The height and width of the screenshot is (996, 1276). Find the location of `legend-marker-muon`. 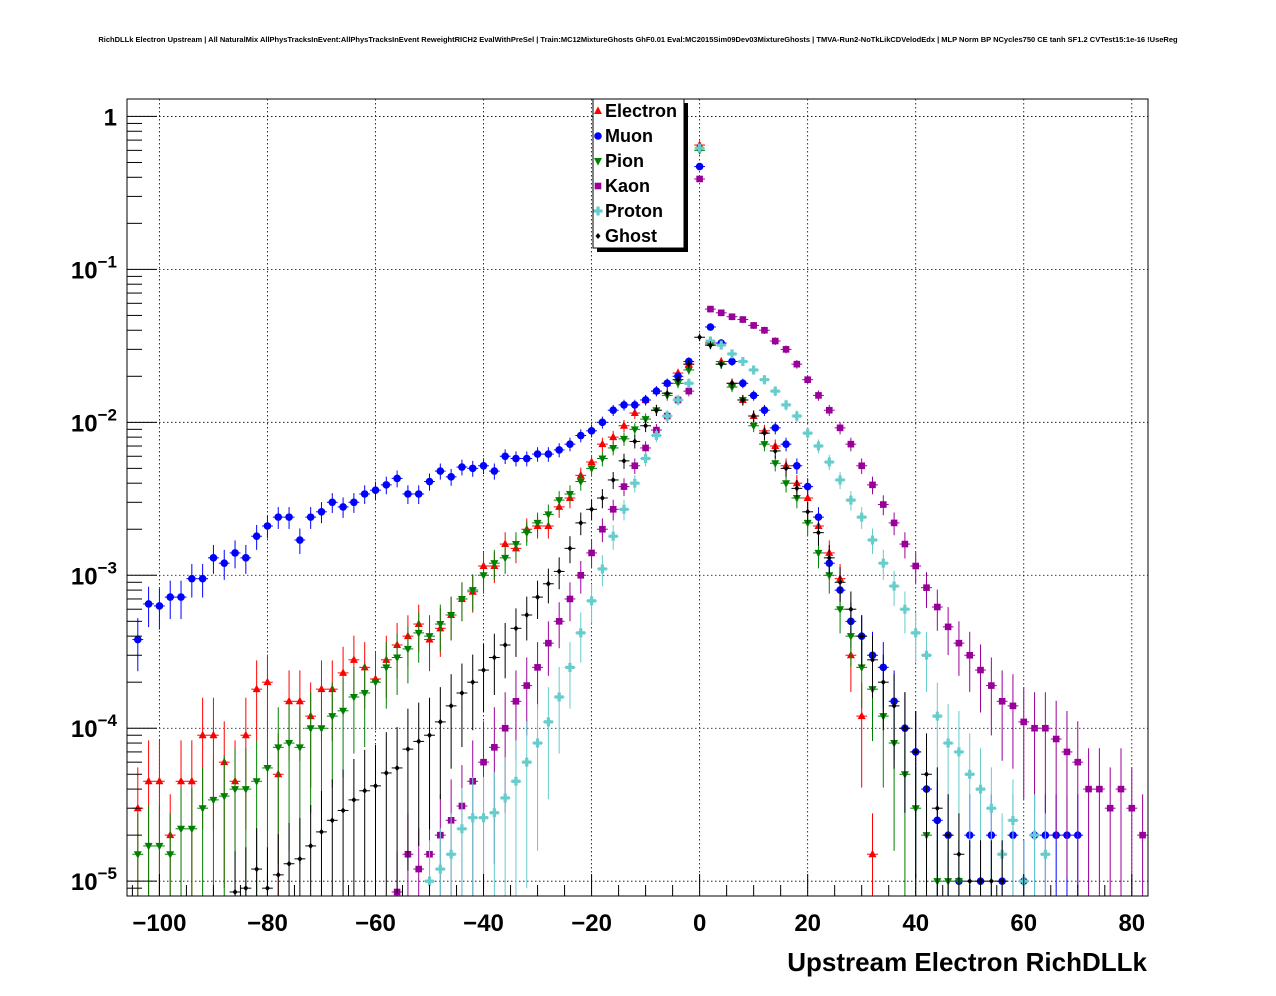

legend-marker-muon is located at coordinates (598, 136).